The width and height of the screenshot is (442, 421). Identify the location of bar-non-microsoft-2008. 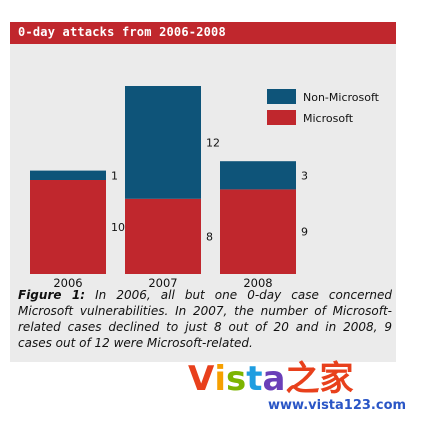
(258, 175).